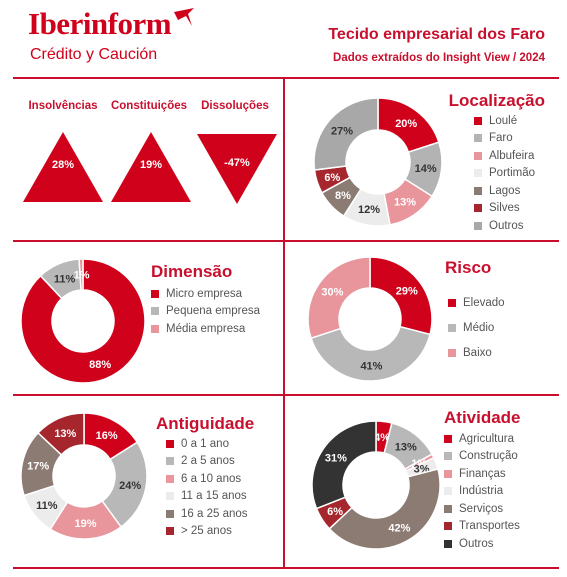 This screenshot has height=577, width=567. I want to click on page-subtitle: Dados extraídos do Insight View / 2024, so click(439, 58).